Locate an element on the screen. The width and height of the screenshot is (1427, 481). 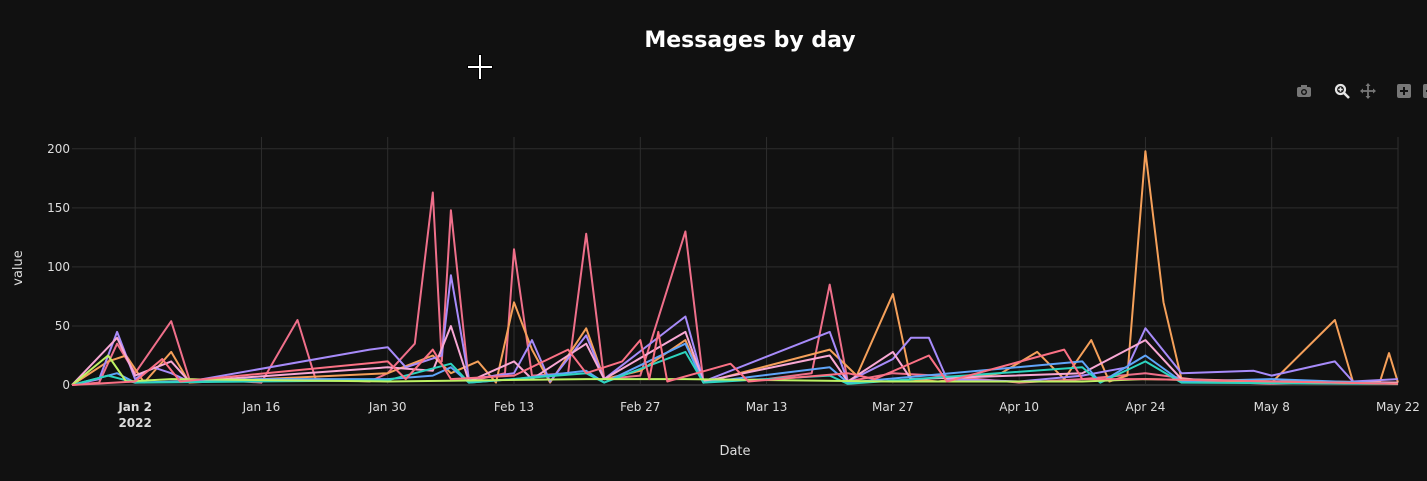
x-tick-label: Mar 13 is located at coordinates (767, 407).